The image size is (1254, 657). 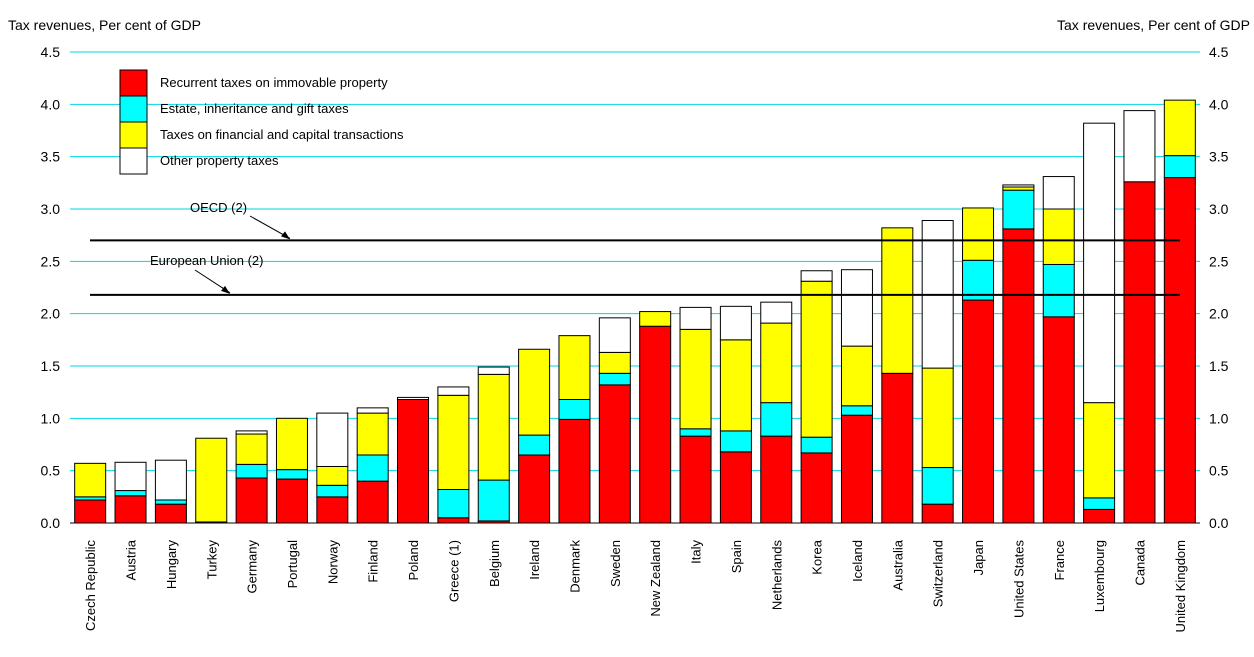 I want to click on x-tick-label: Hungary, so click(x=171, y=565).